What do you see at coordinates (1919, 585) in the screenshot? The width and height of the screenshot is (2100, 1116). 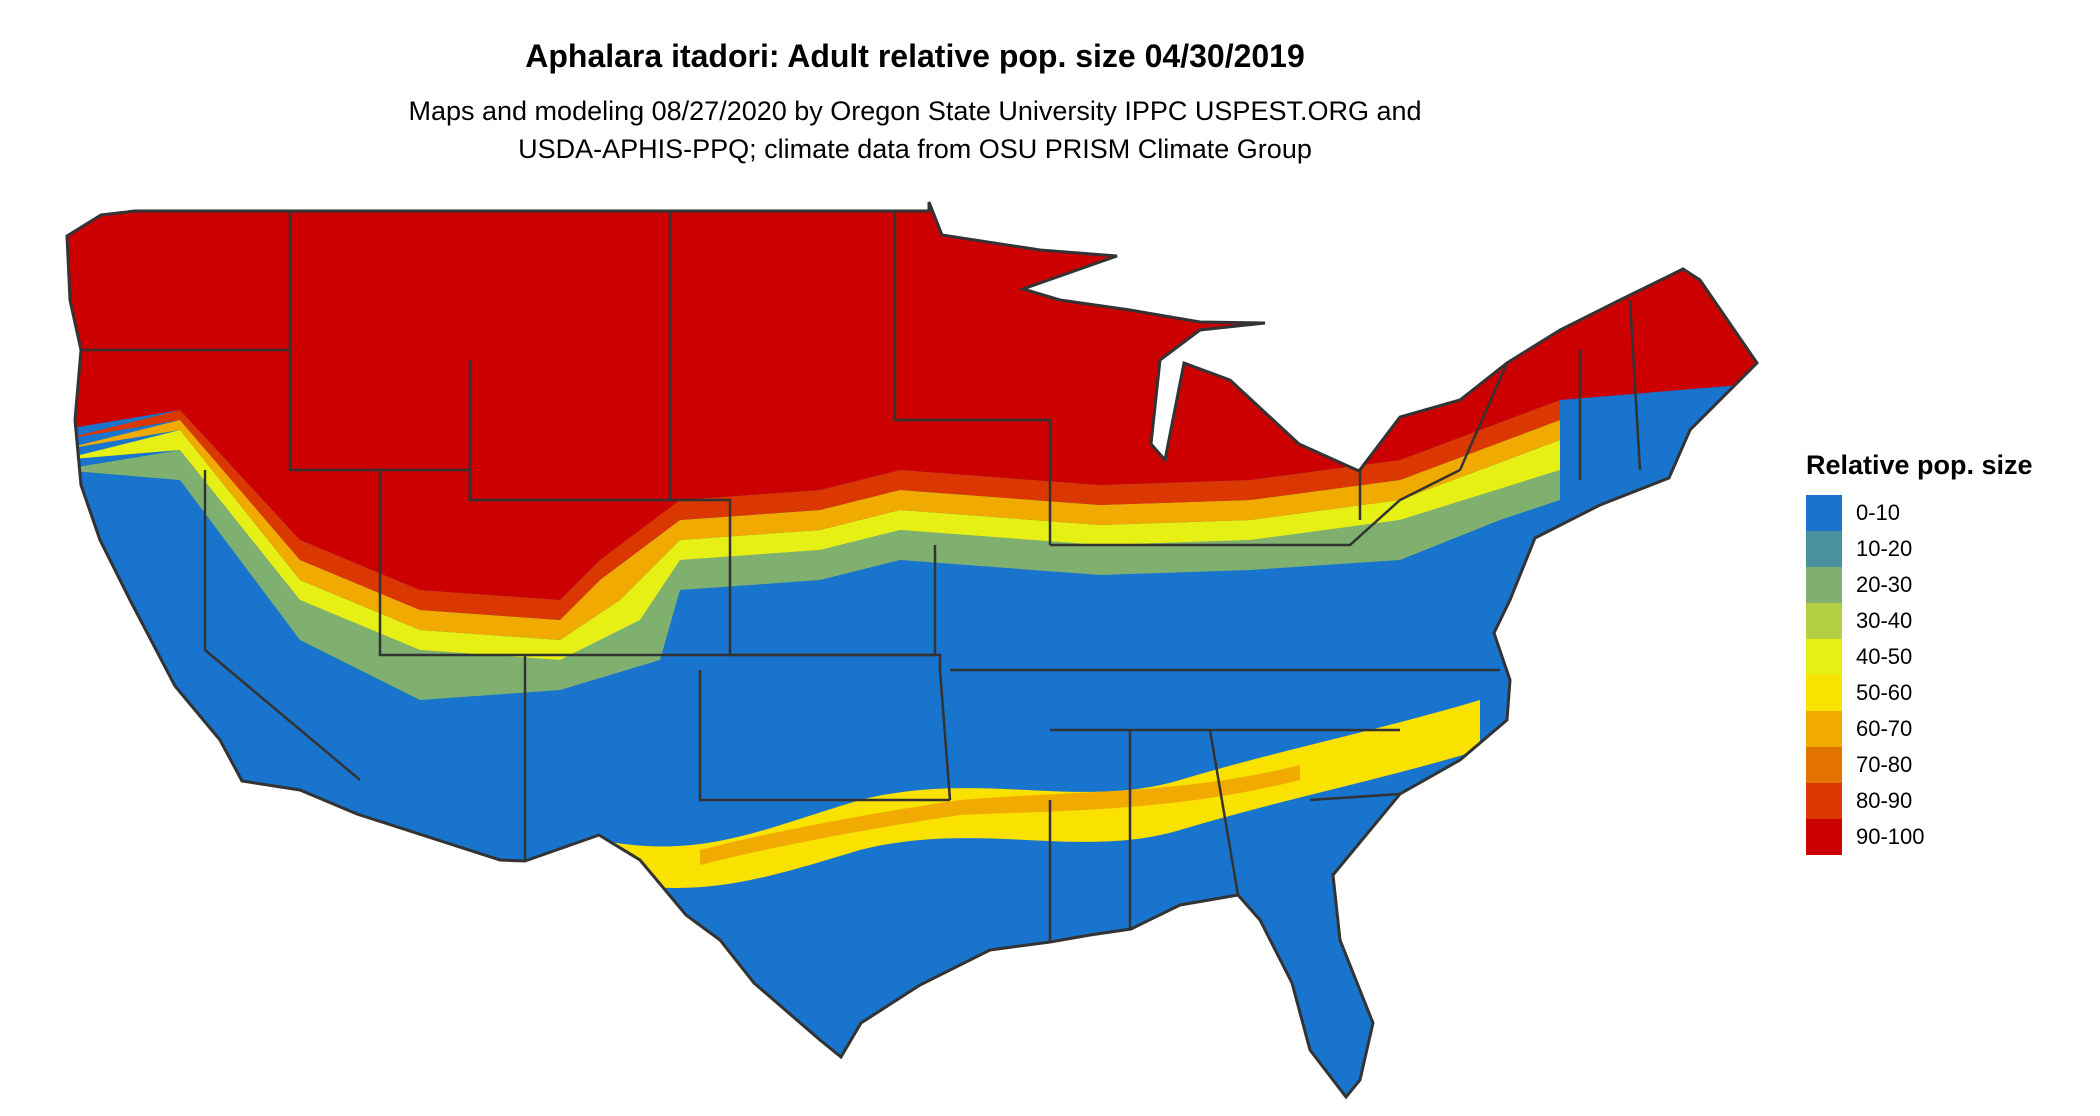 I see `legend-item: 20-30` at bounding box center [1919, 585].